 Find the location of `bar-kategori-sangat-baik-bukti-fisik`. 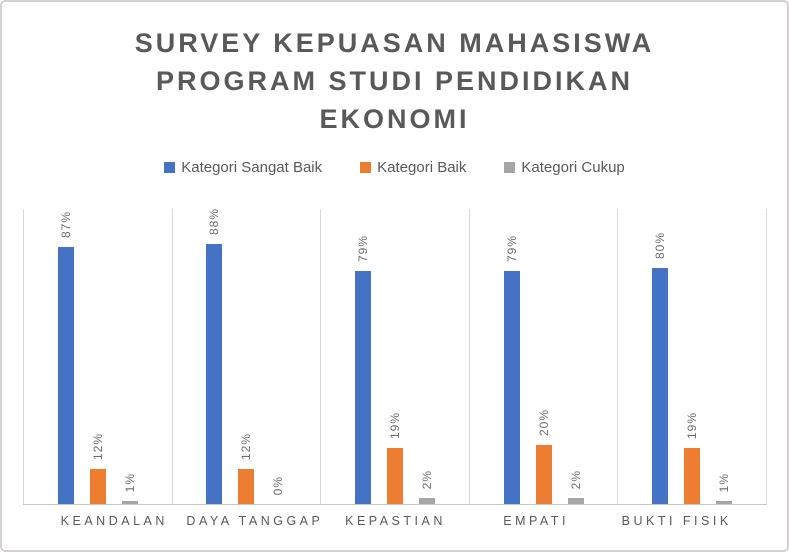

bar-kategori-sangat-baik-bukti-fisik is located at coordinates (660, 386).